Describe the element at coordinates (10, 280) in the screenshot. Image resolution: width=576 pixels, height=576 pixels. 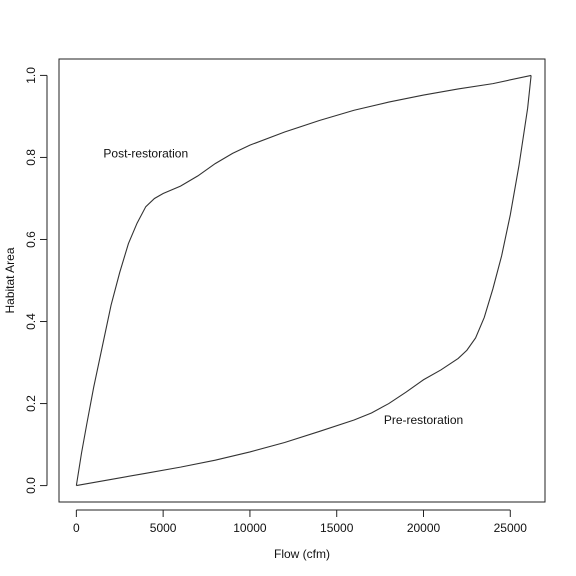
I see `y-axis-title: Habitat Area` at that location.